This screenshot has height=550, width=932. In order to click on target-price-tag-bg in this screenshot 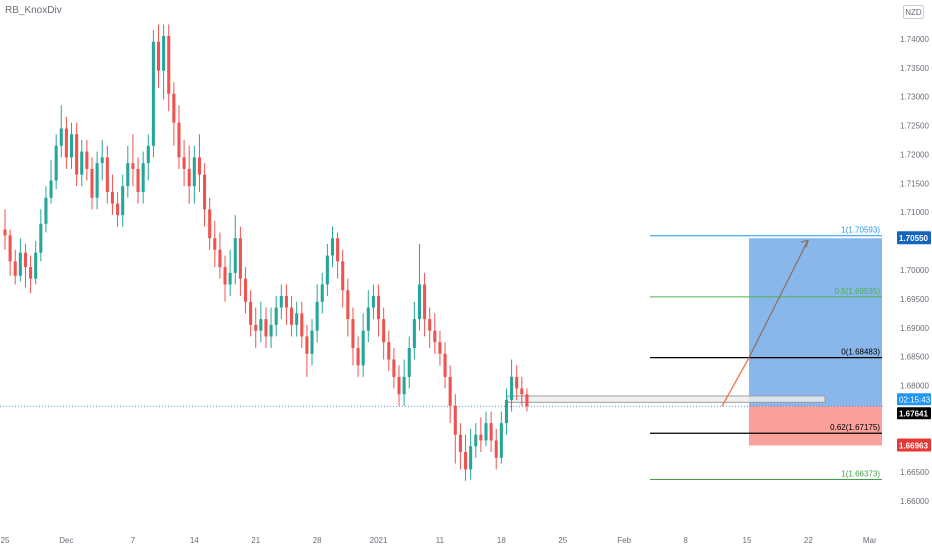, I will do `click(914, 238)`.